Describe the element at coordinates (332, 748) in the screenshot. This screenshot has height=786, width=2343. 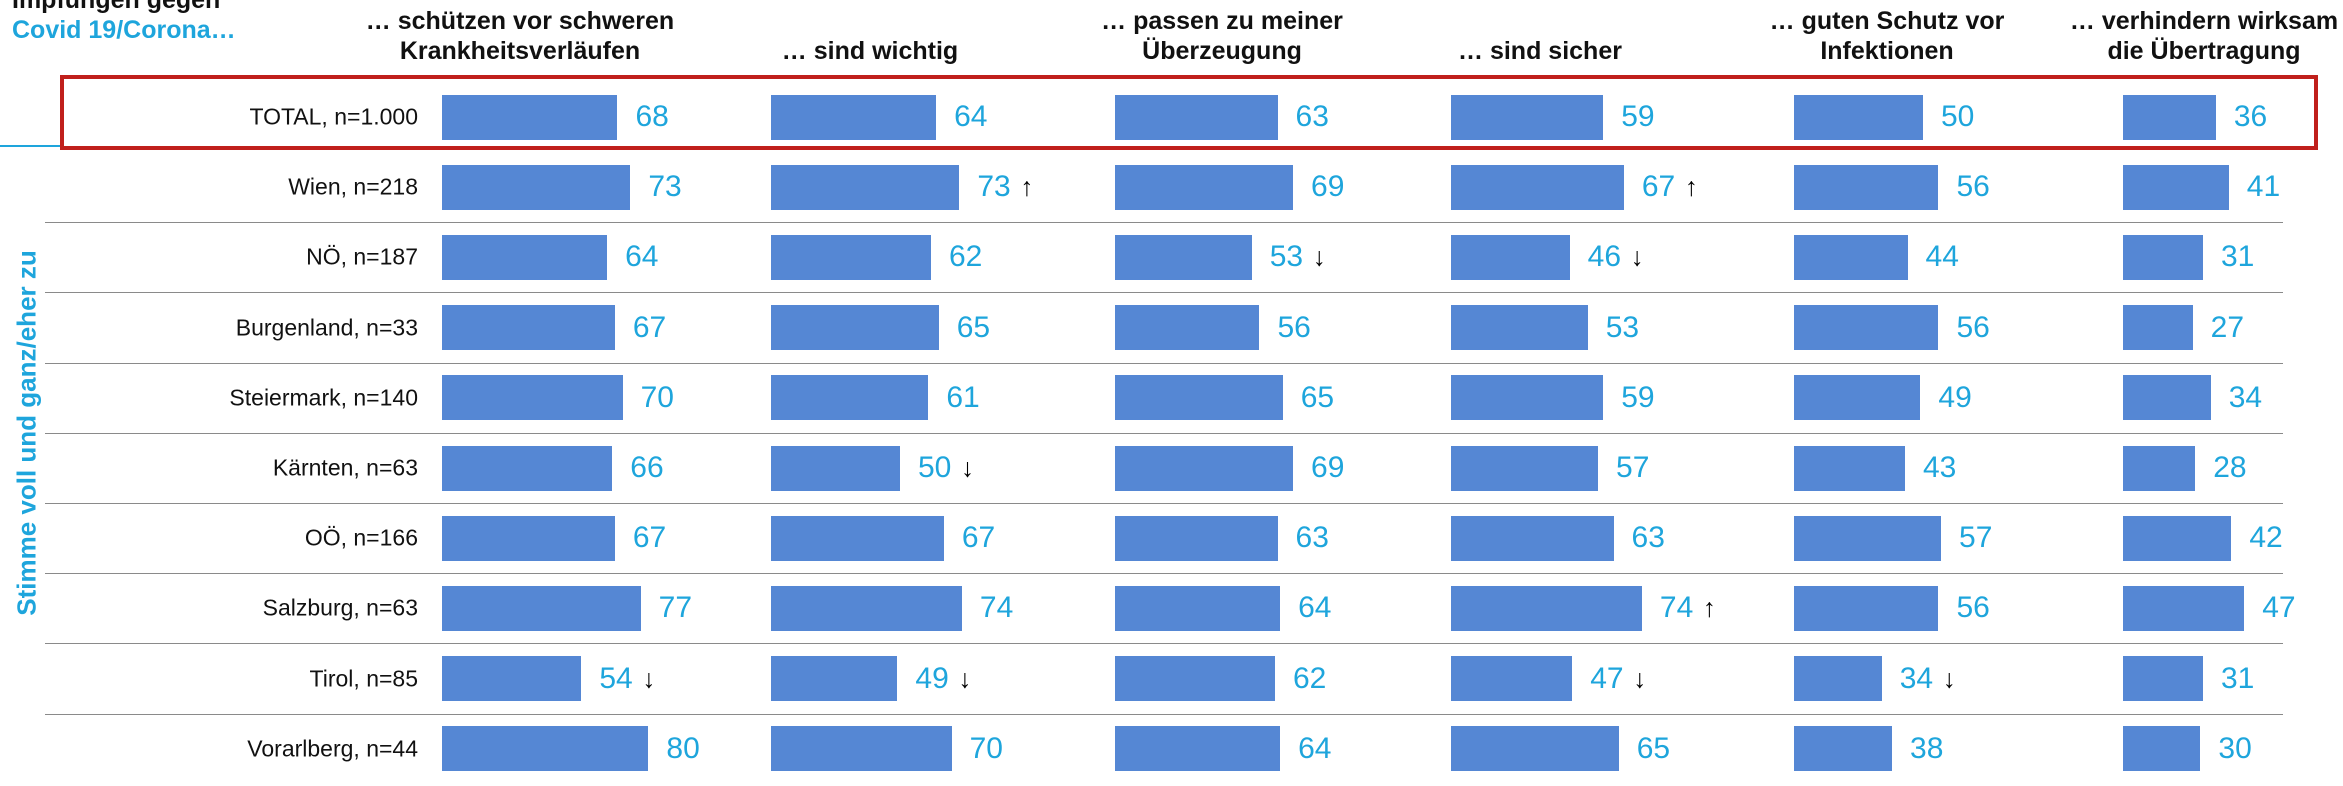
I see `category-label: Vorarlberg, n=44` at that location.